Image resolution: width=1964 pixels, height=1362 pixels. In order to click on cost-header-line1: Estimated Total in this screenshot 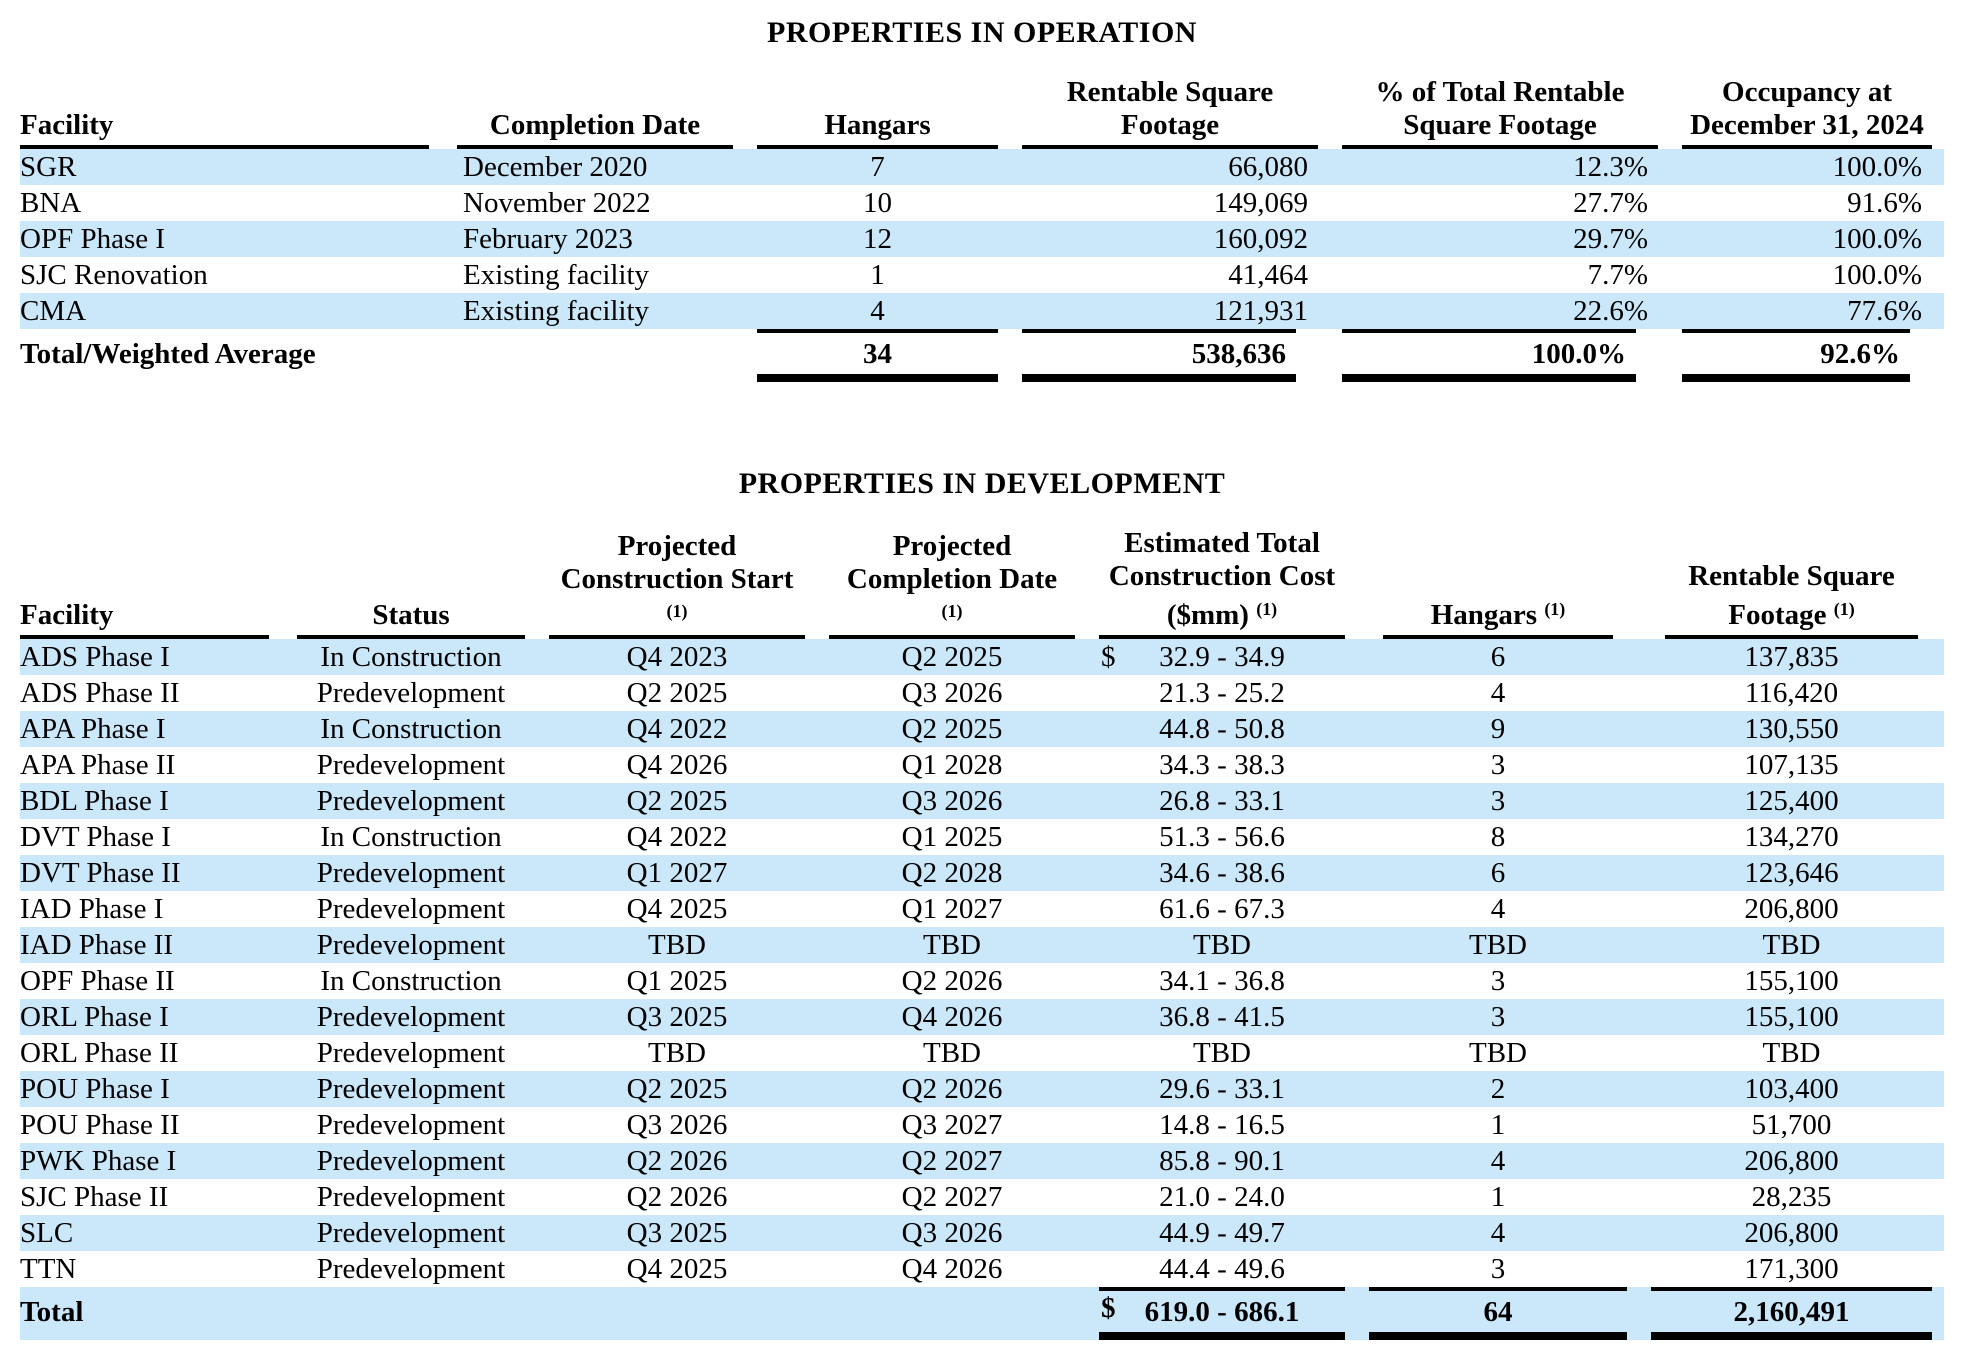, I will do `click(1222, 543)`.